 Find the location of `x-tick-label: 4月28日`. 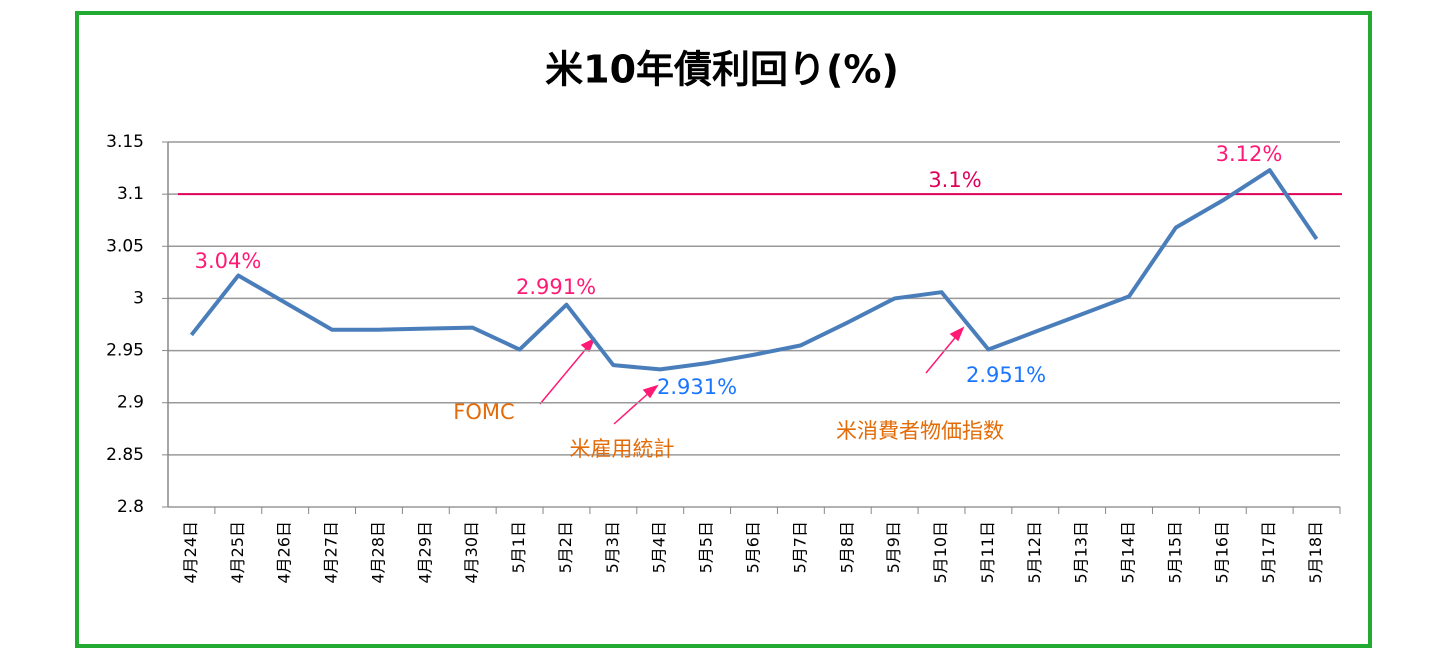

x-tick-label: 4月28日 is located at coordinates (377, 552).